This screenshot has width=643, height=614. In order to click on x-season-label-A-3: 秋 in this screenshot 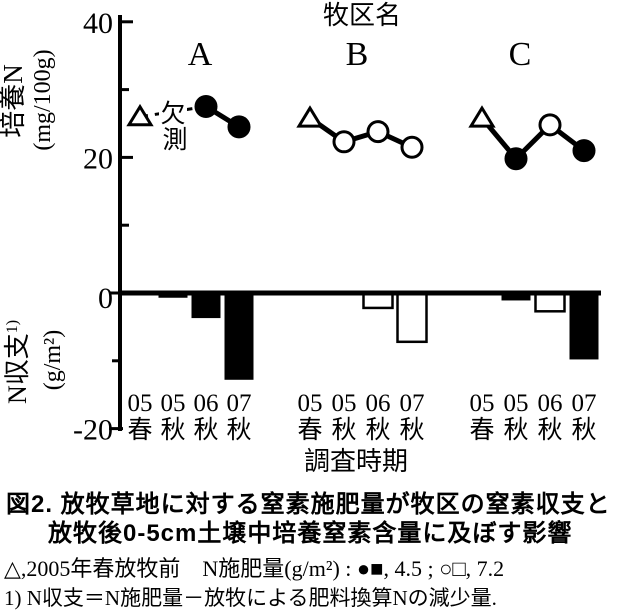, I will do `click(238, 430)`.